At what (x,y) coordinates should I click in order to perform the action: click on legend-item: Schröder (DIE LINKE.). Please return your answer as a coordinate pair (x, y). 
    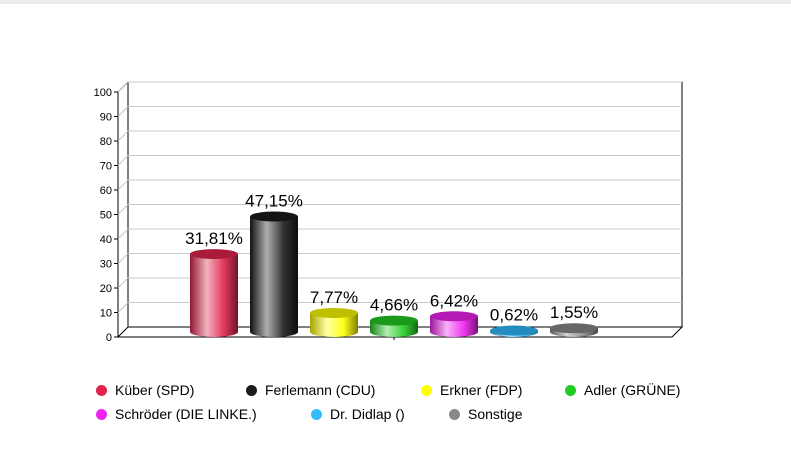
    Looking at the image, I should click on (203, 414).